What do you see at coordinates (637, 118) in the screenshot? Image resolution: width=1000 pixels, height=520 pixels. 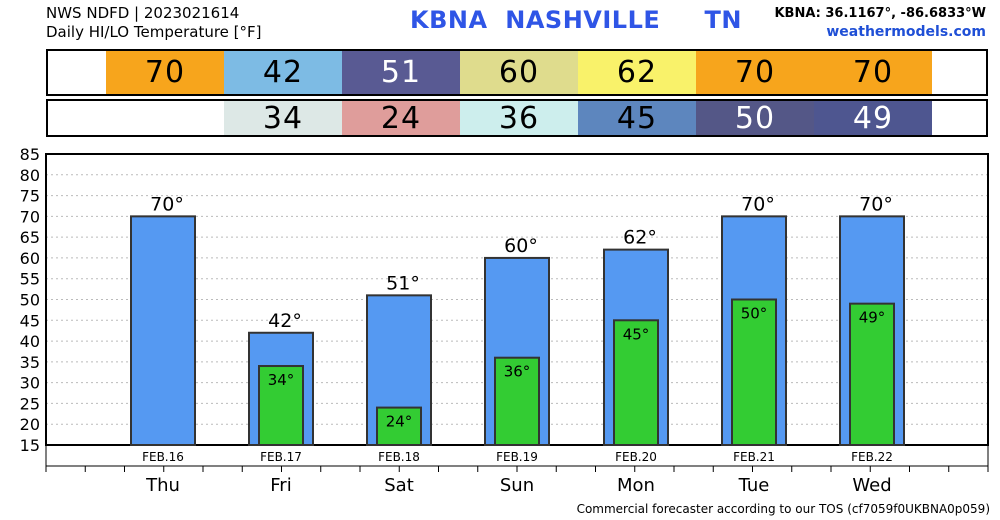 I see `lo_strip-cell: 45` at bounding box center [637, 118].